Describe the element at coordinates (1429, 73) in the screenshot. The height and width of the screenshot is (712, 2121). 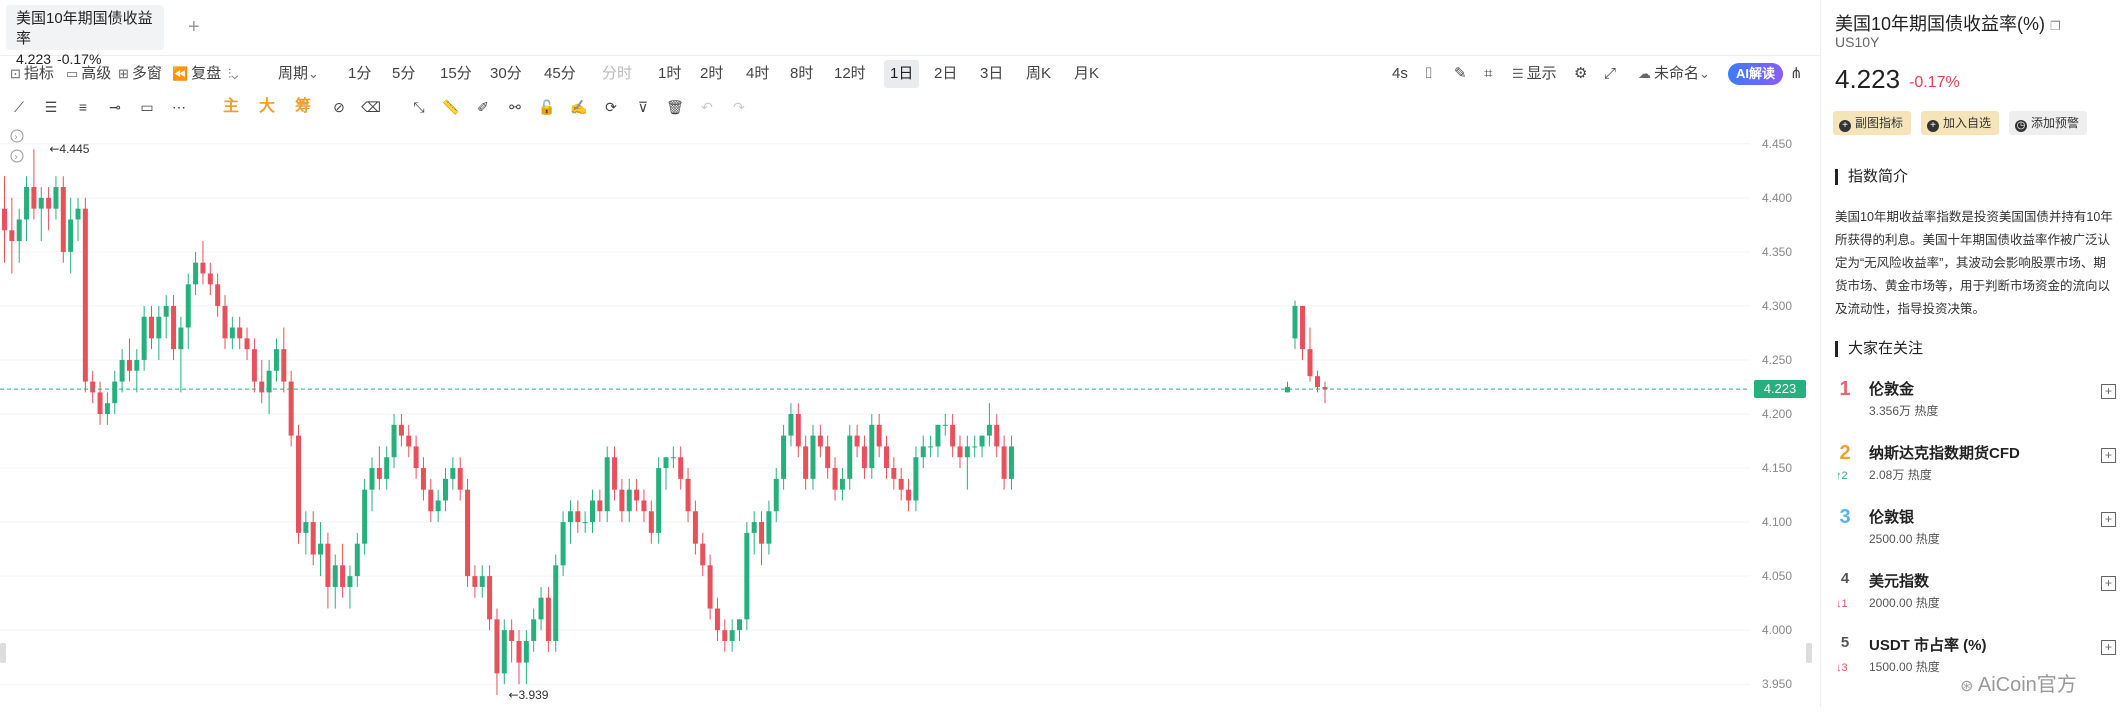
I see `camera-icon: ⌷` at that location.